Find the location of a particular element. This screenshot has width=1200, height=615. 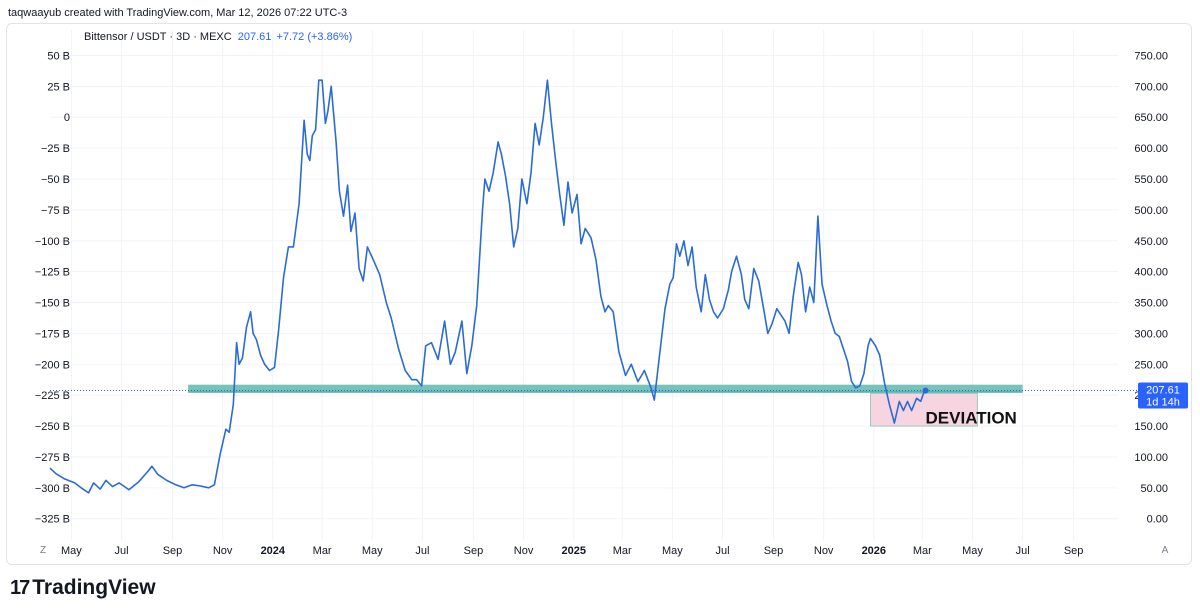

right-axis-label: 150.00 is located at coordinates (1151, 427).